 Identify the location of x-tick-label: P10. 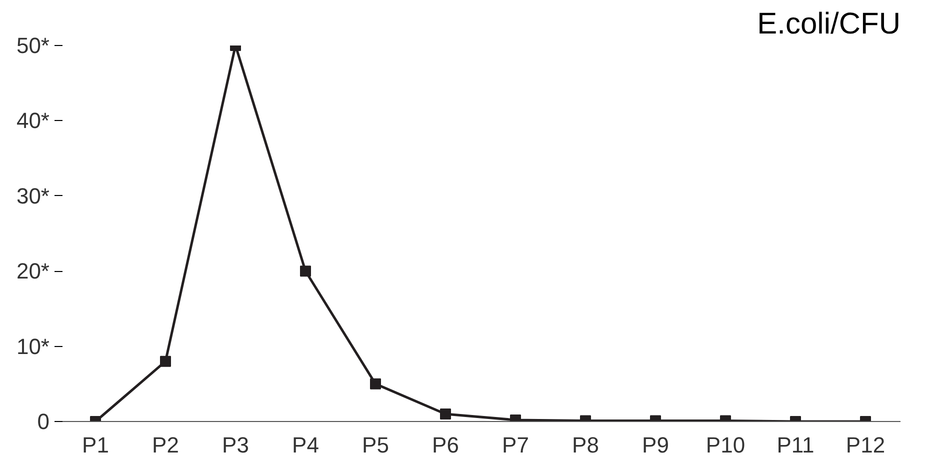
(726, 445).